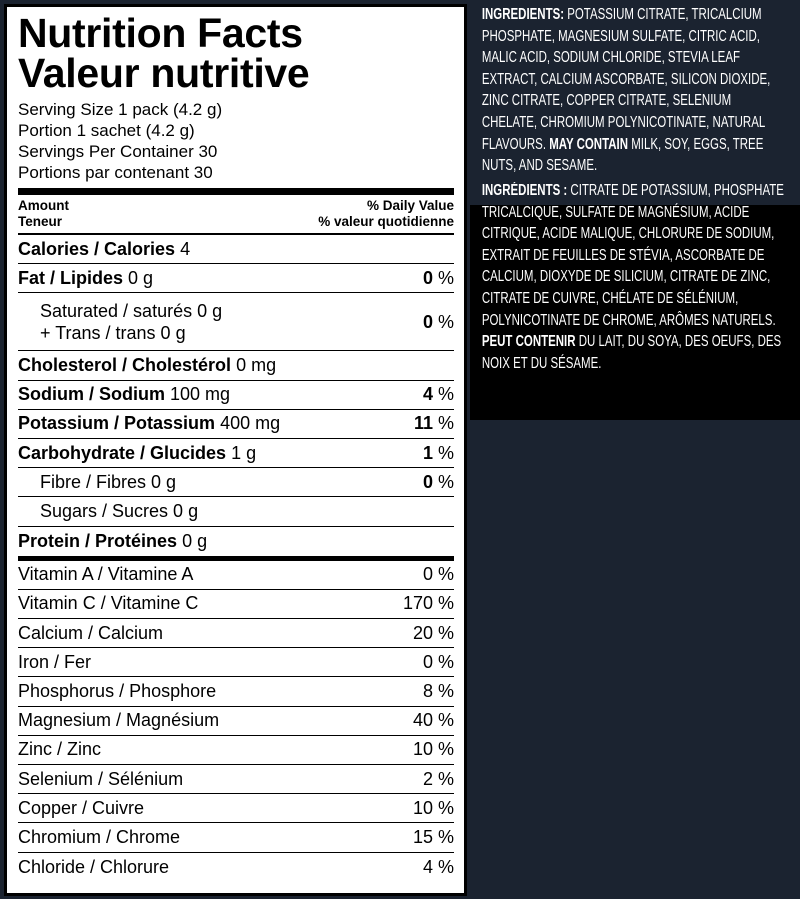  What do you see at coordinates (236, 512) in the screenshot?
I see `nutrient-row: Sugars / Sucres 0 g` at bounding box center [236, 512].